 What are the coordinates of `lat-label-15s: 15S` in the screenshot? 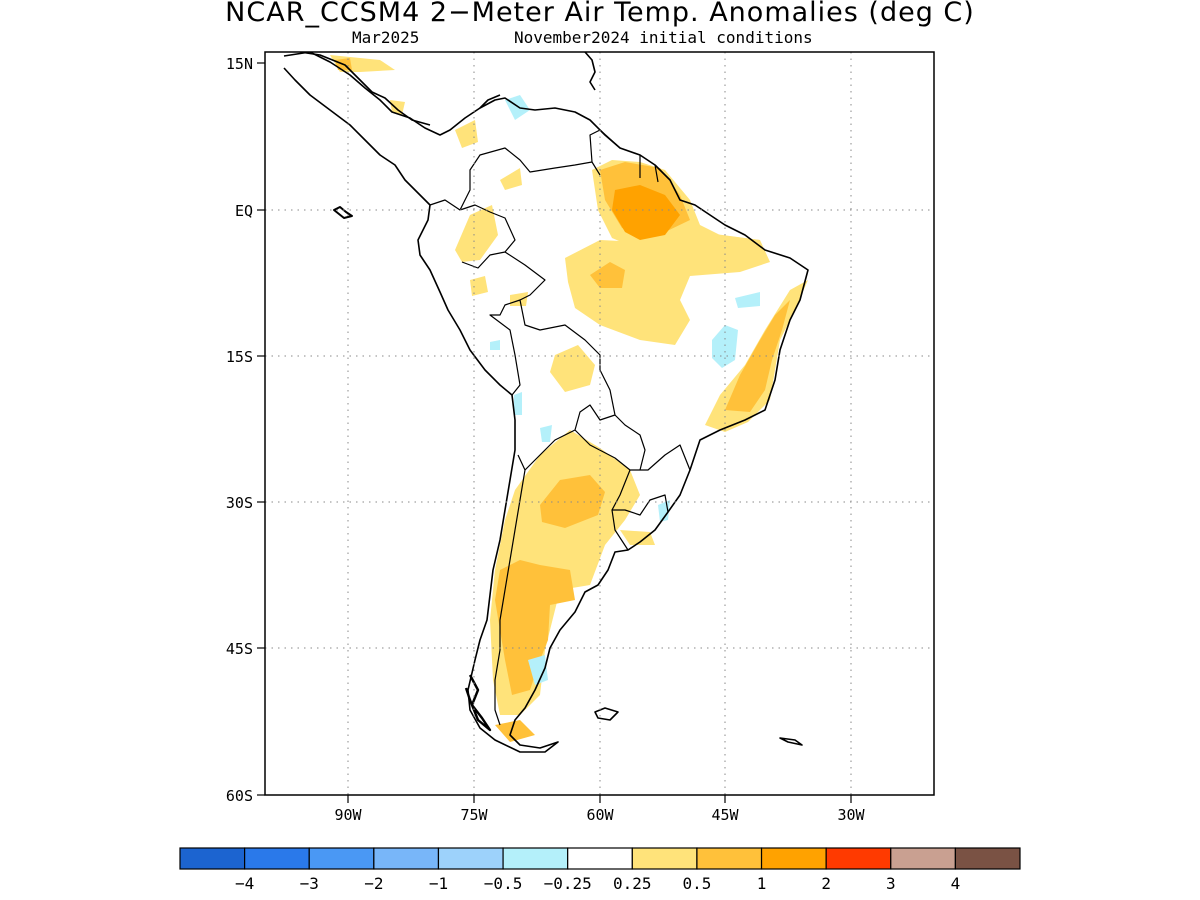 It's located at (239, 357).